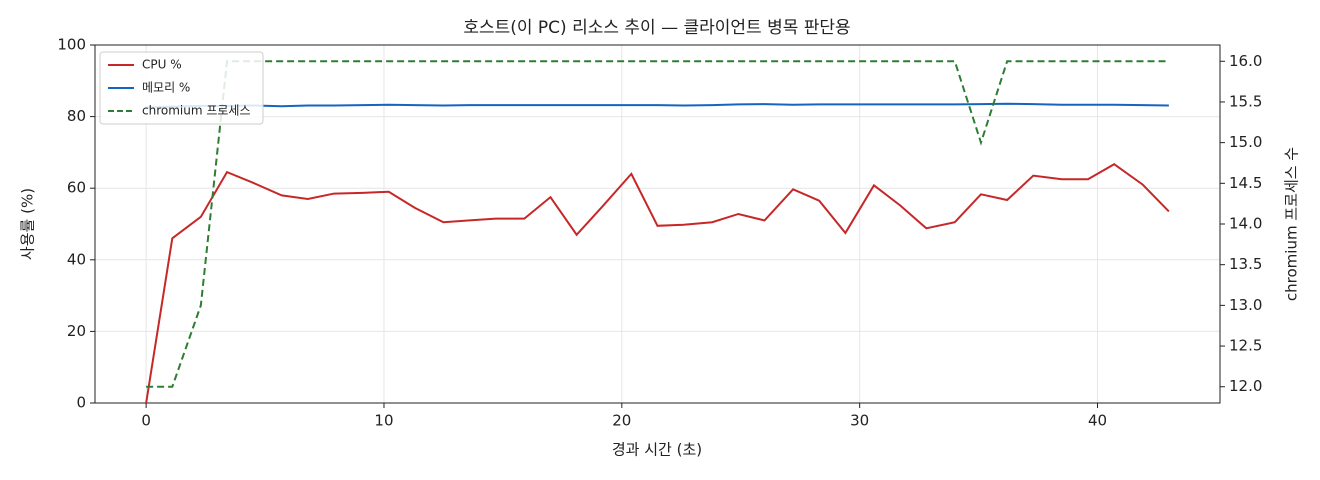 The height and width of the screenshot is (480, 1320). Describe the element at coordinates (859, 421) in the screenshot. I see `x-tick-label: 30` at that location.